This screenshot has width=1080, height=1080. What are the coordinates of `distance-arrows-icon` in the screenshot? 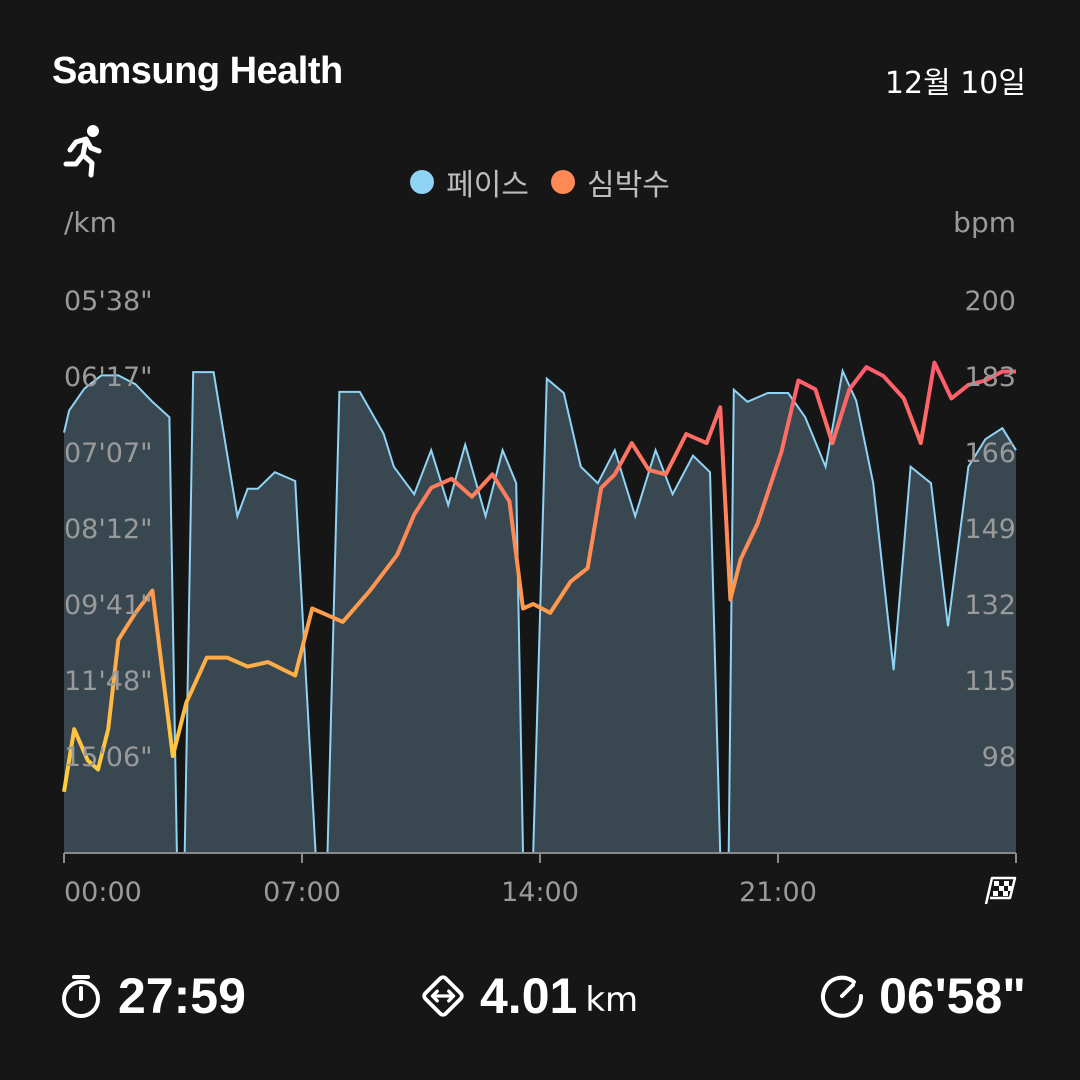 It's located at (443, 996).